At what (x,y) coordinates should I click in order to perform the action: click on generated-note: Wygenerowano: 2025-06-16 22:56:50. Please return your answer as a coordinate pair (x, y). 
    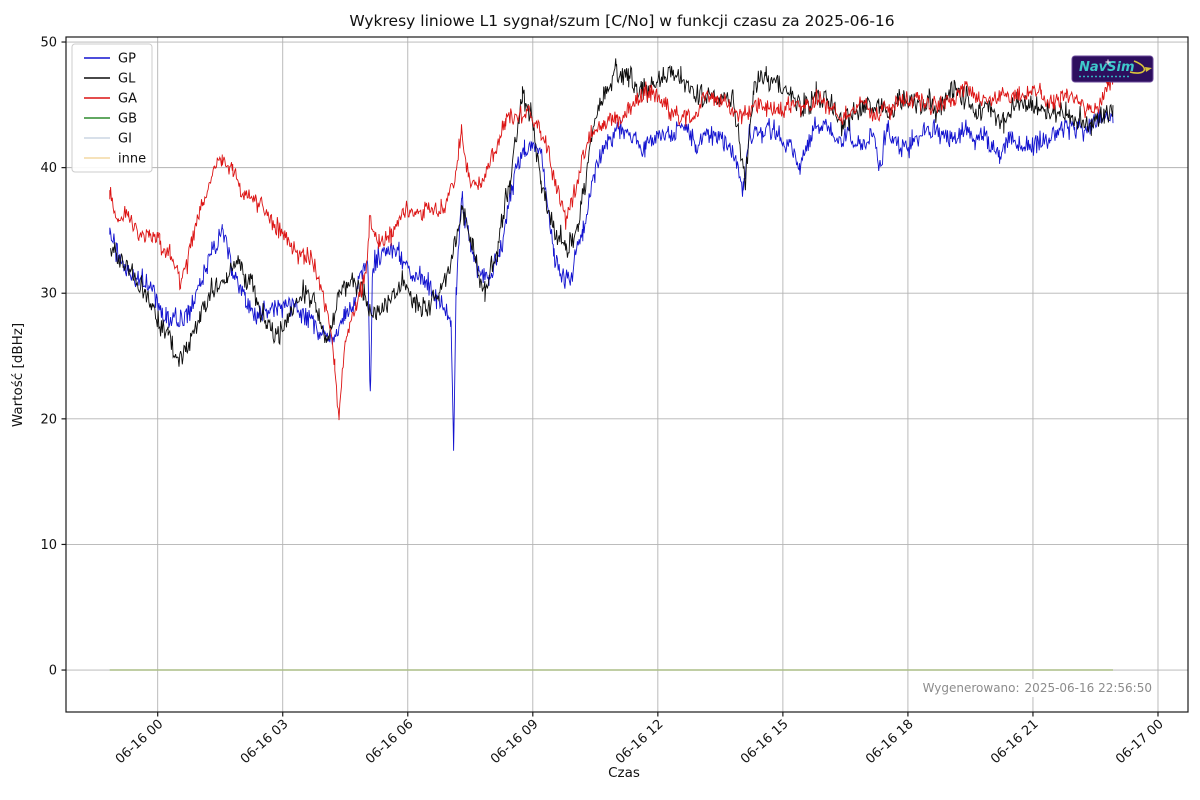
    Looking at the image, I should click on (1039, 688).